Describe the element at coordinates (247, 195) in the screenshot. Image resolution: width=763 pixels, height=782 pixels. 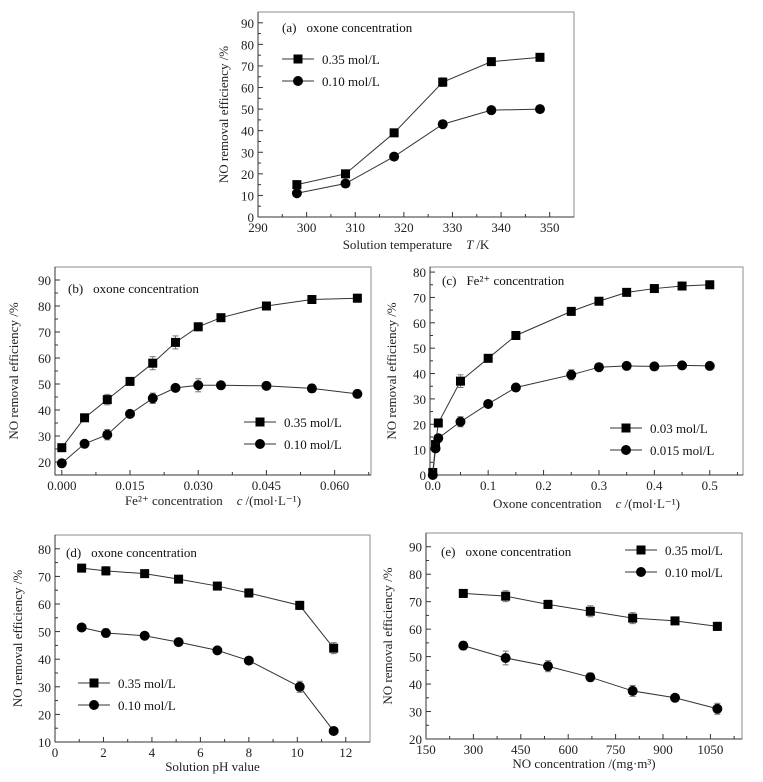
I see `y-tick-label: 10` at that location.